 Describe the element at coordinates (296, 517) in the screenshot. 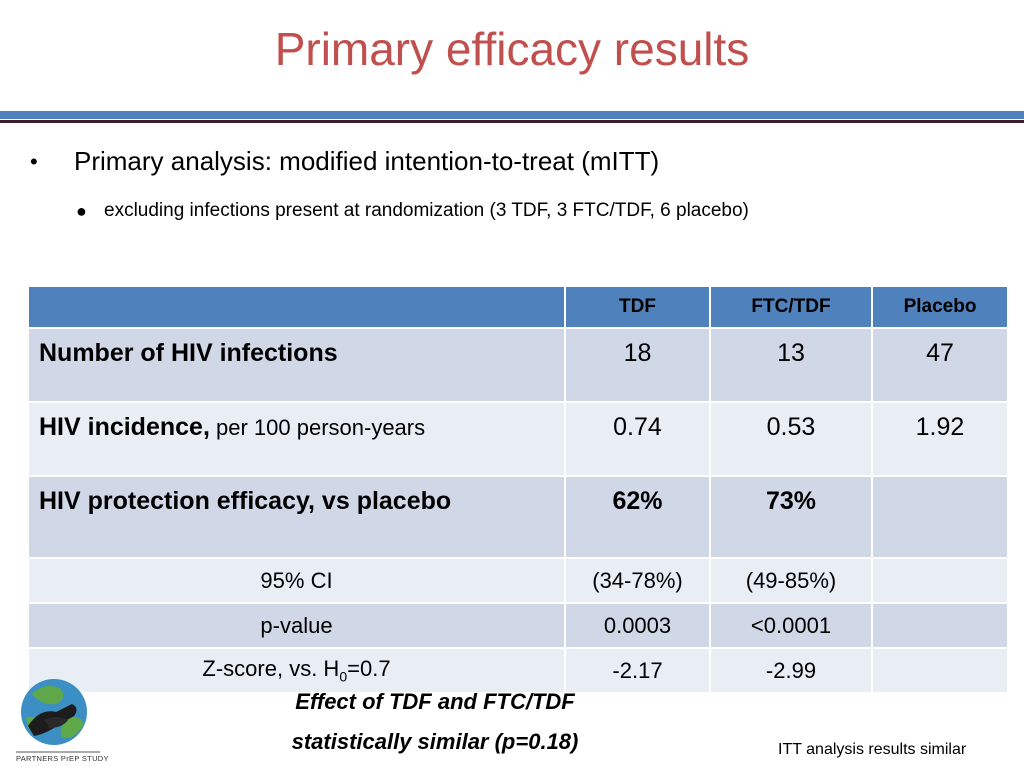

I see `row-label: HIV protection efficacy, vs placebo` at that location.